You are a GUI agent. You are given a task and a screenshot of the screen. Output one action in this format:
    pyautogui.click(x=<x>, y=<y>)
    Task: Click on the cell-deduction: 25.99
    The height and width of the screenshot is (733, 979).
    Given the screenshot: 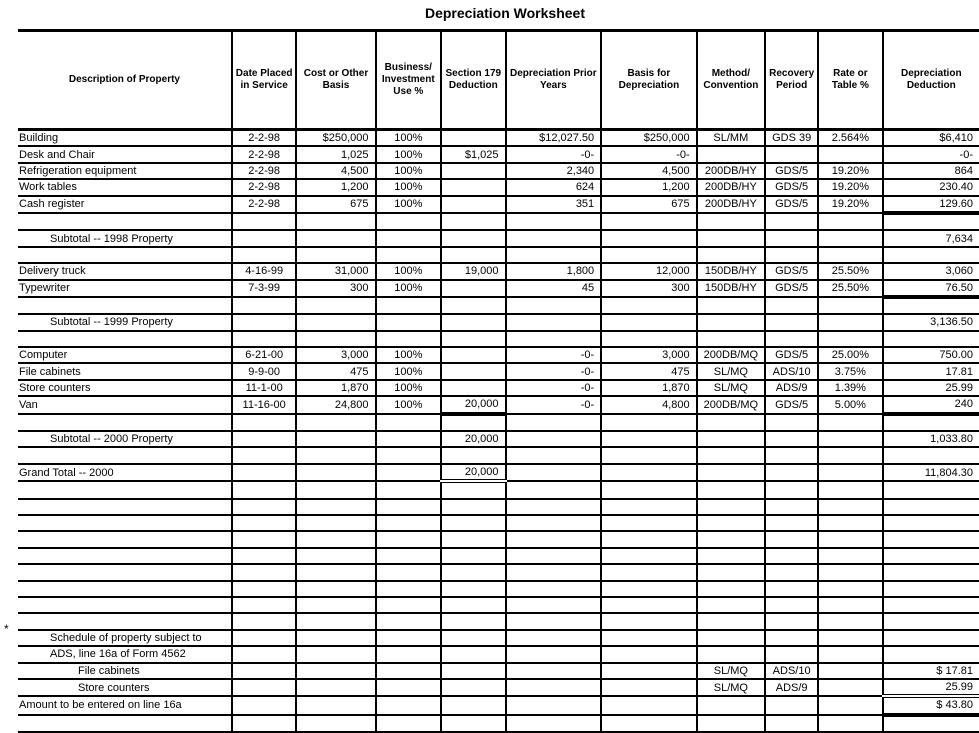 What is the action you would take?
    pyautogui.click(x=930, y=388)
    